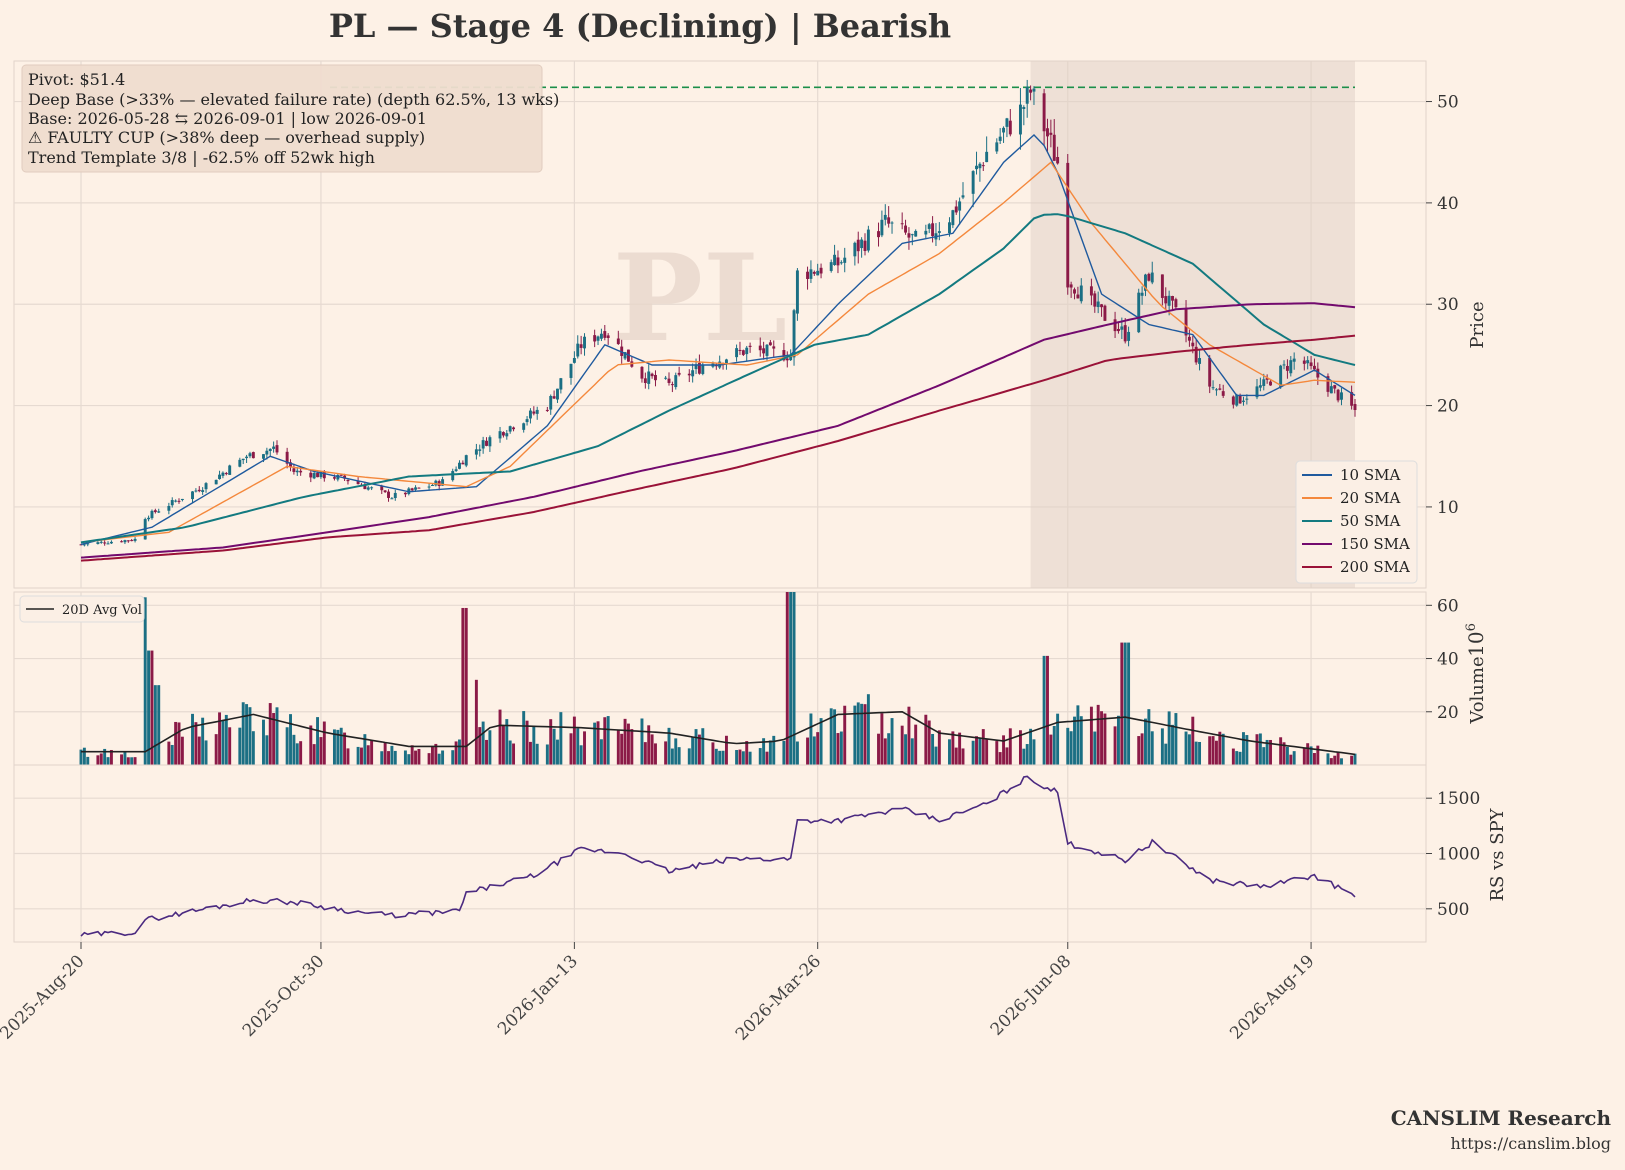  What do you see at coordinates (1448, 606) in the screenshot?
I see `volume-tick-label: 60` at bounding box center [1448, 606].